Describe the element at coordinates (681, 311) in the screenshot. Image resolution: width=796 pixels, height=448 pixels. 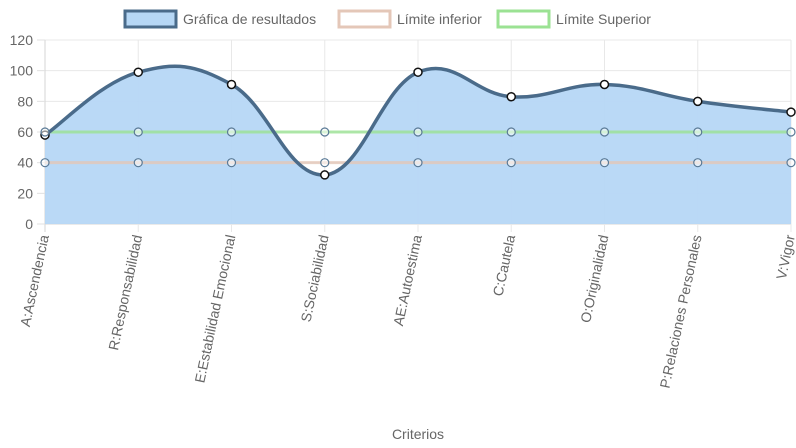
I see `x-tick-label-p-relaciones-personales: P:Relaciones Personales` at that location.